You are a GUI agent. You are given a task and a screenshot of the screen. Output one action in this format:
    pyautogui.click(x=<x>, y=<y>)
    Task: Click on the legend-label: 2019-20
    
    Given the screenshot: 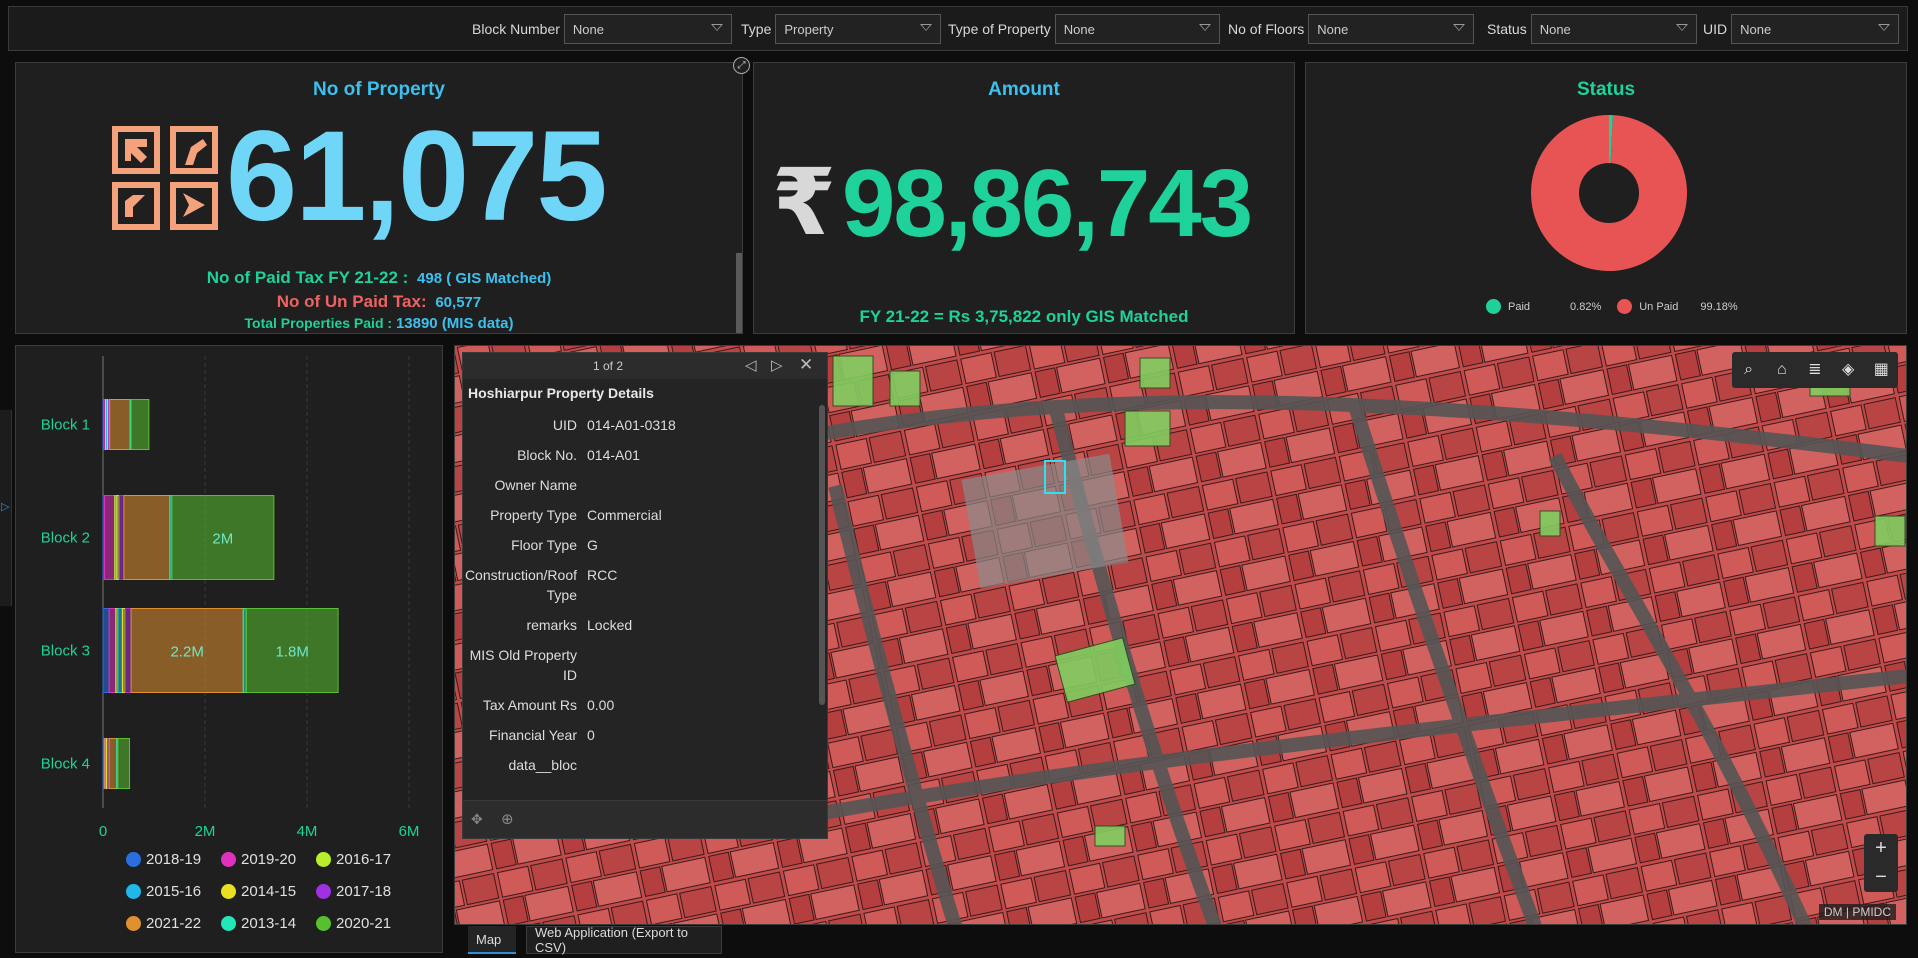 What is the action you would take?
    pyautogui.click(x=269, y=859)
    